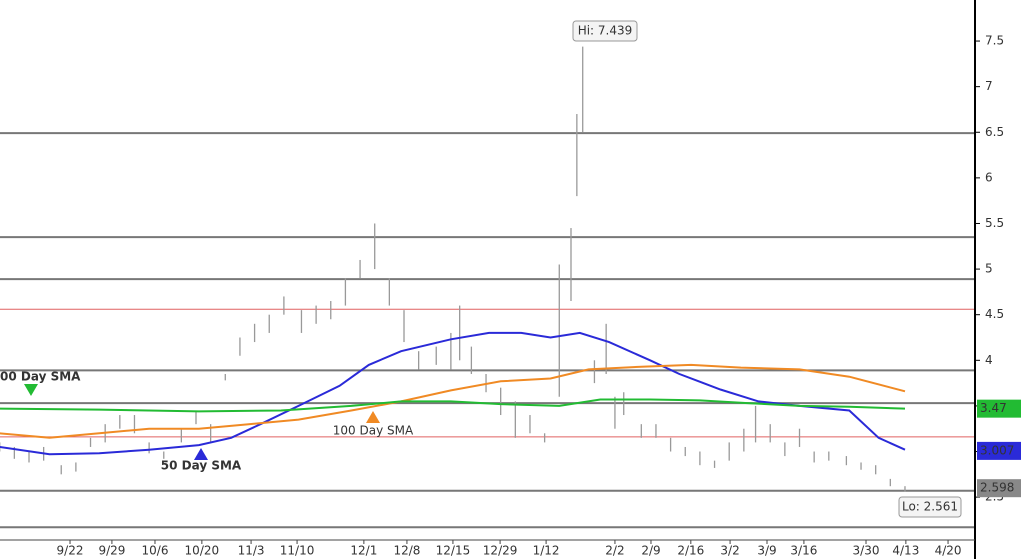 The width and height of the screenshot is (1024, 559). What do you see at coordinates (500, 551) in the screenshot?
I see `x-tick-label: 12/29` at bounding box center [500, 551].